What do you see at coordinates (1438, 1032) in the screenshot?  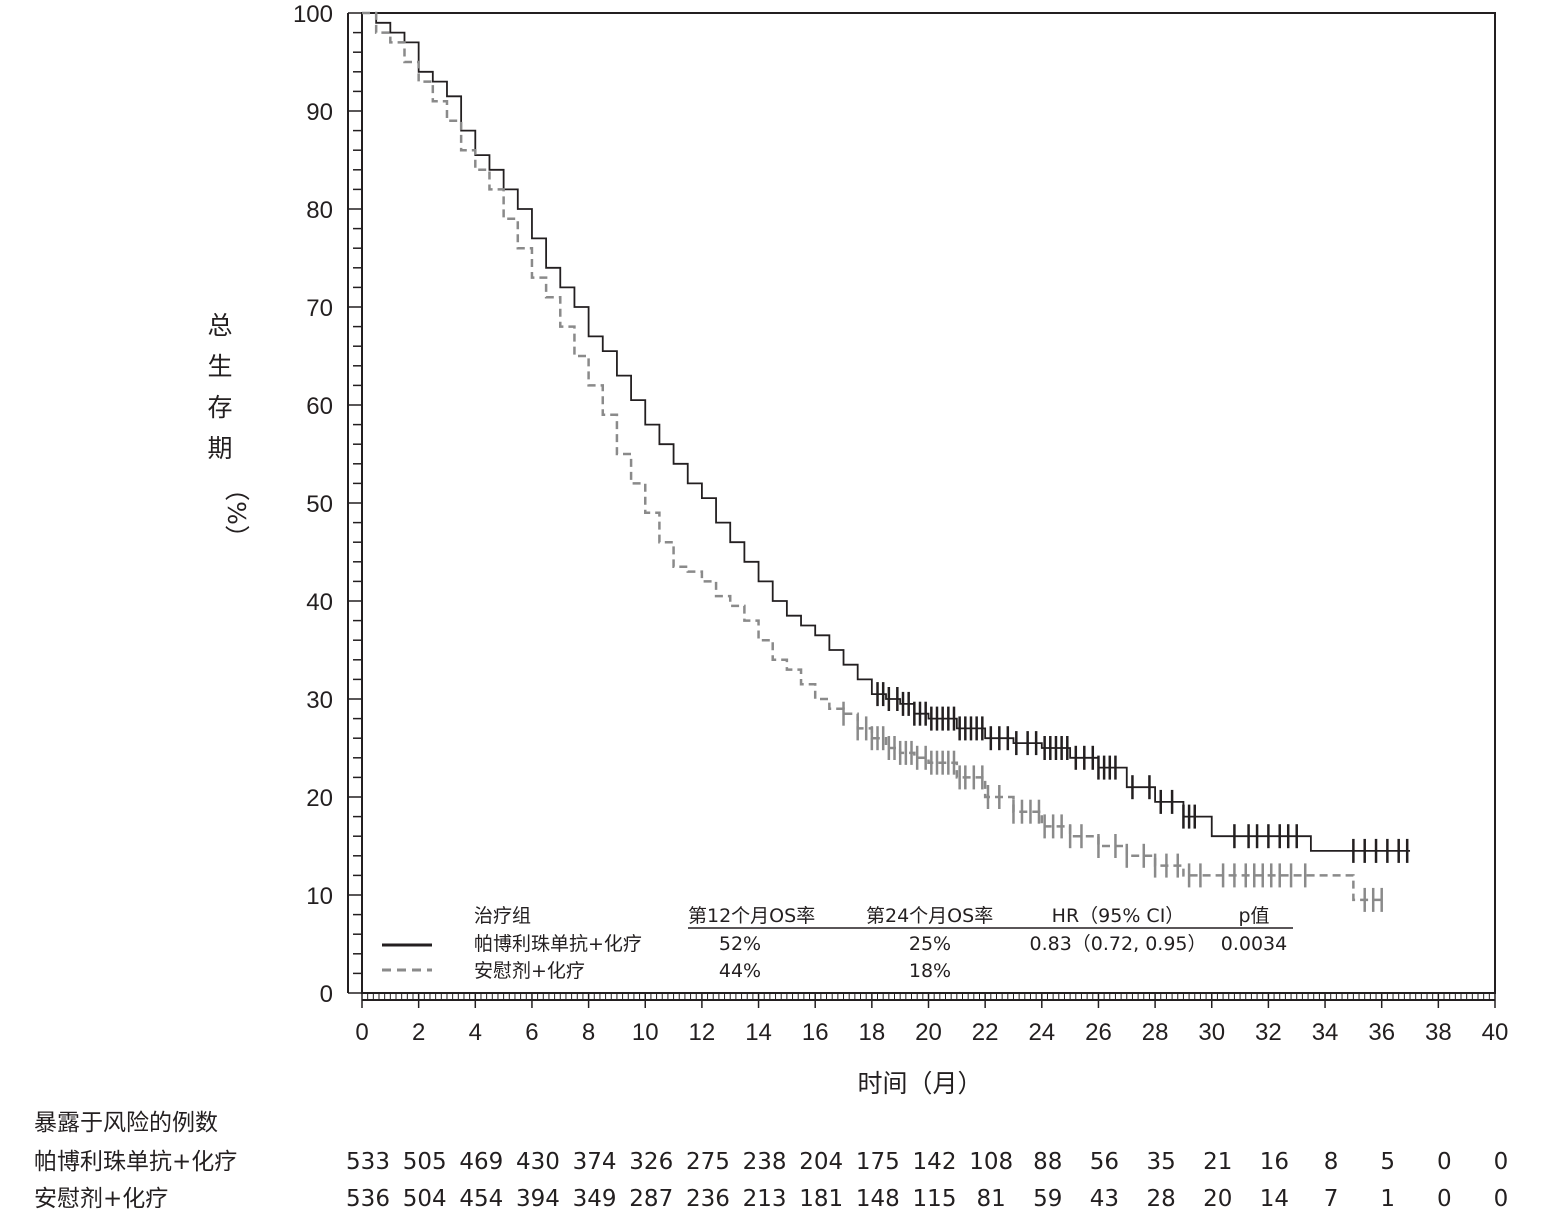 I see `x-tick-label: 38` at bounding box center [1438, 1032].